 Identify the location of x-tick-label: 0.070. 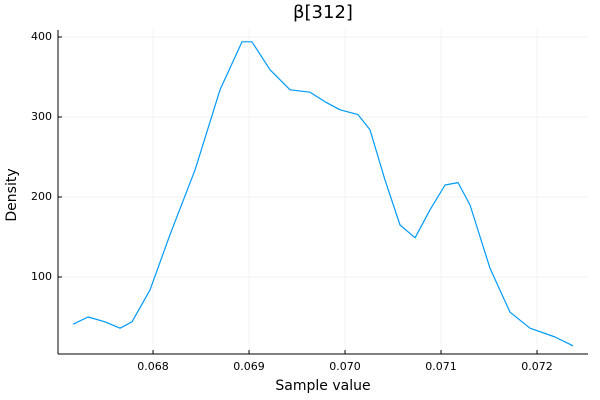
(345, 366).